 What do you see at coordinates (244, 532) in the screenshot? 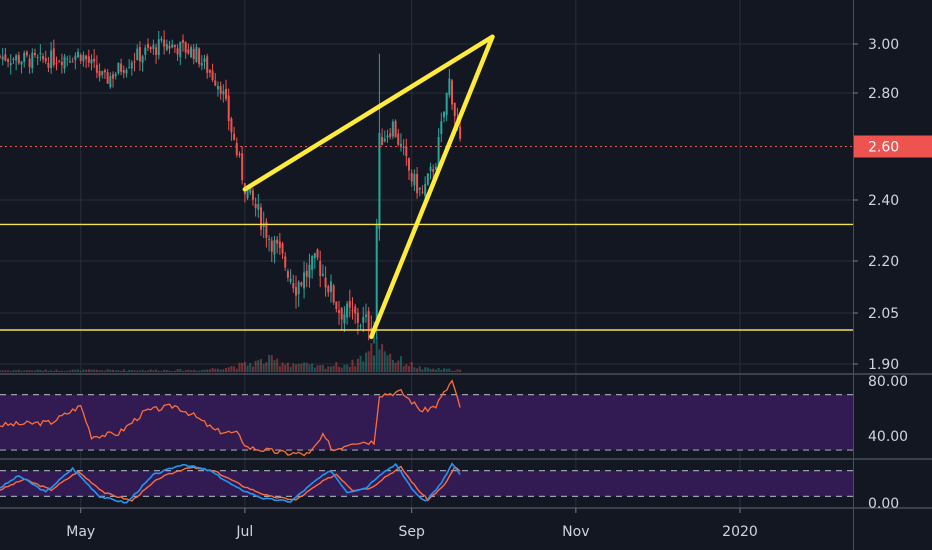
I see `time-tick-label: Jul` at bounding box center [244, 532].